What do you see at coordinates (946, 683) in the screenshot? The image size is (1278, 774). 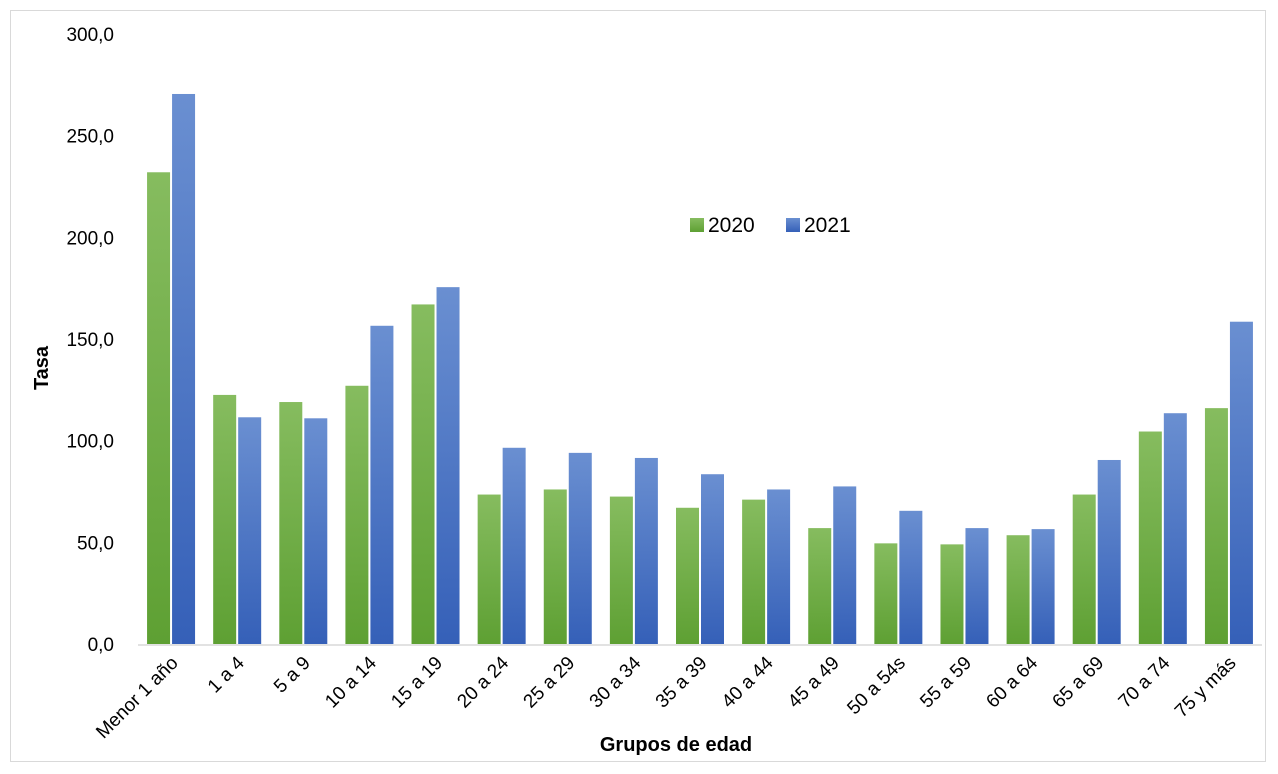 I see `x-tick-label: 55 a 59` at bounding box center [946, 683].